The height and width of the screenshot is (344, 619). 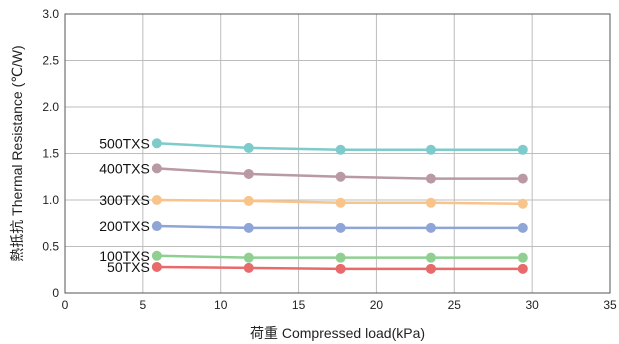 I want to click on y-axis-title: 熱抵抗 Thermal Resistance (℃/W), so click(x=17, y=153).